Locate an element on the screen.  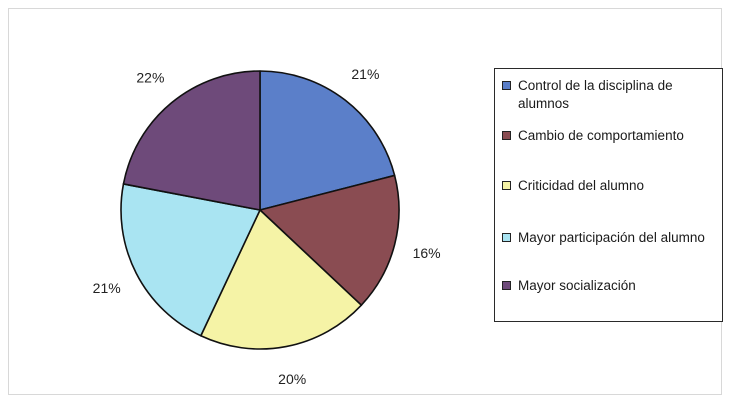
legend-label: Mayor socialización is located at coordinates (577, 285).